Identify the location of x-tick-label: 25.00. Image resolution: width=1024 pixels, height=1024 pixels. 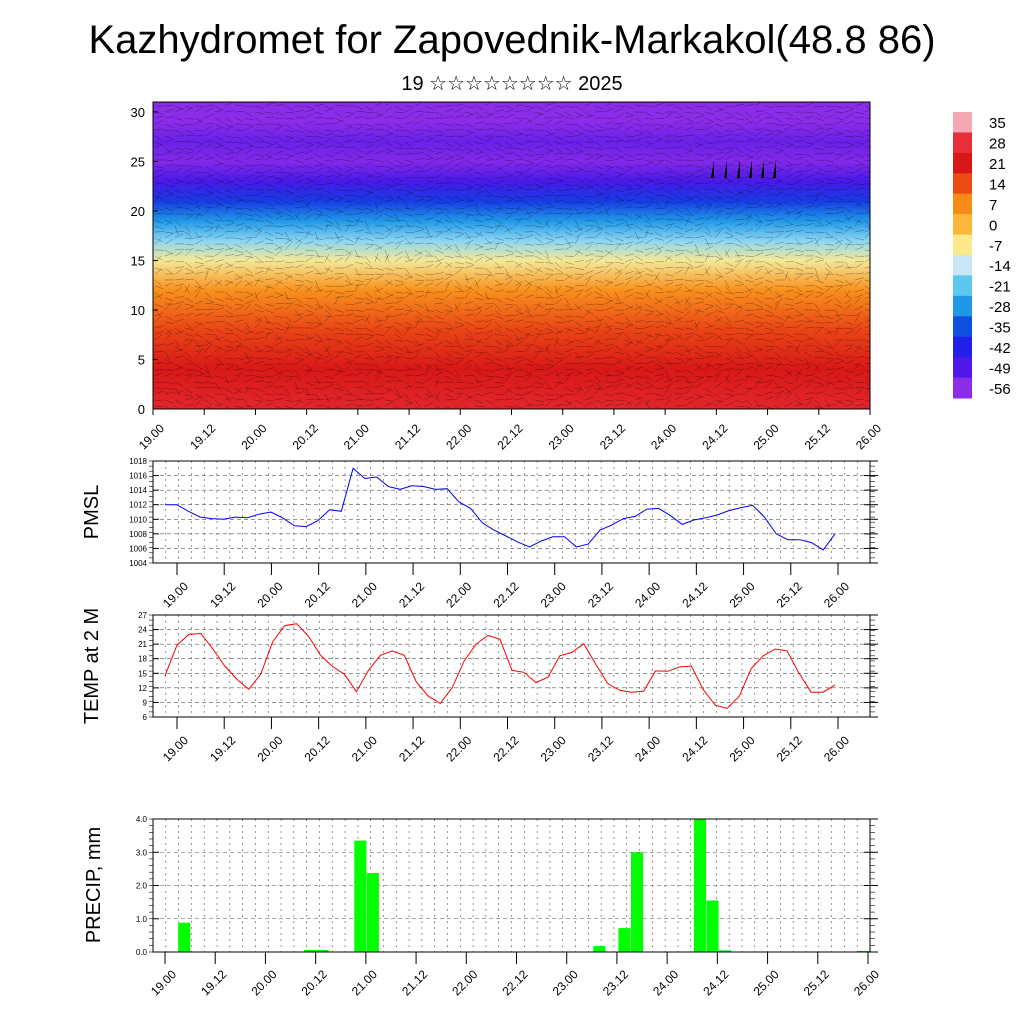
(742, 748).